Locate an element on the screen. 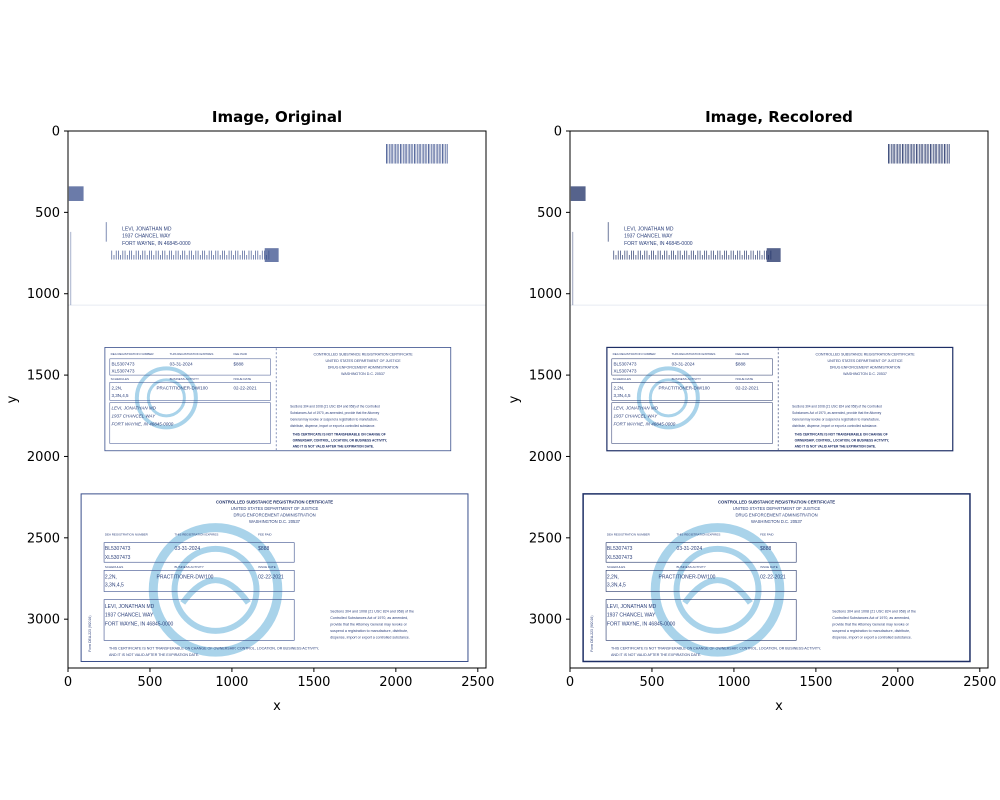  large-addr-box is located at coordinates (701, 620).